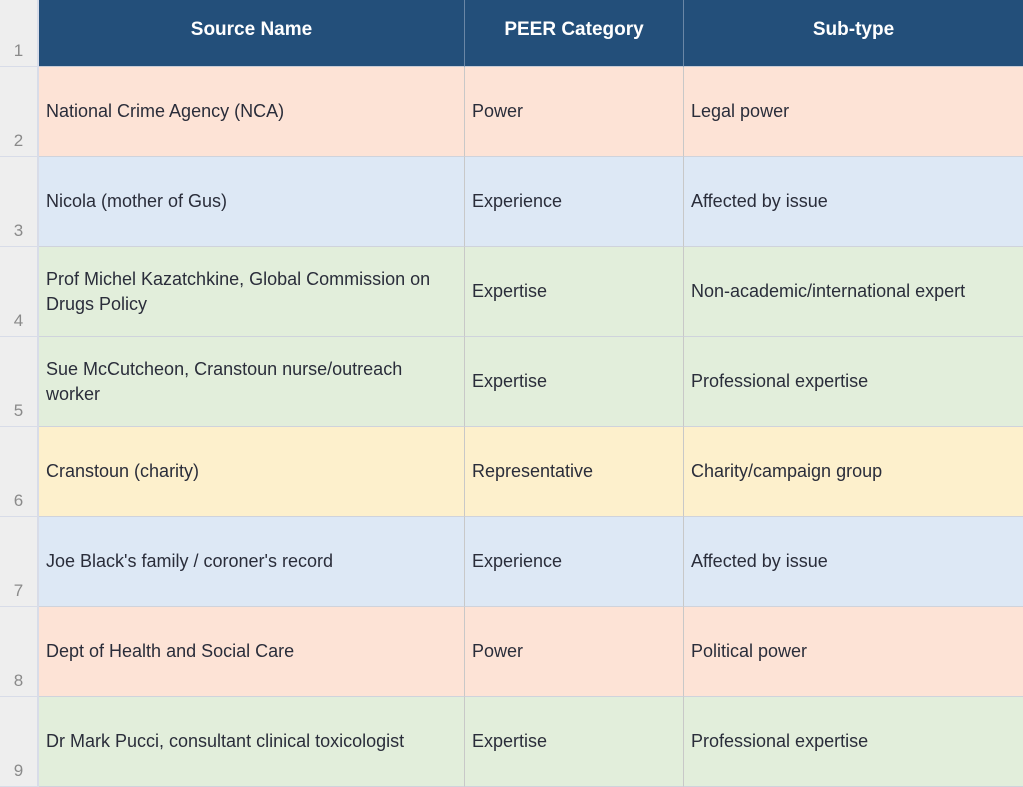 Image resolution: width=1023 pixels, height=787 pixels. What do you see at coordinates (19, 652) in the screenshot?
I see `row-number: 8` at bounding box center [19, 652].